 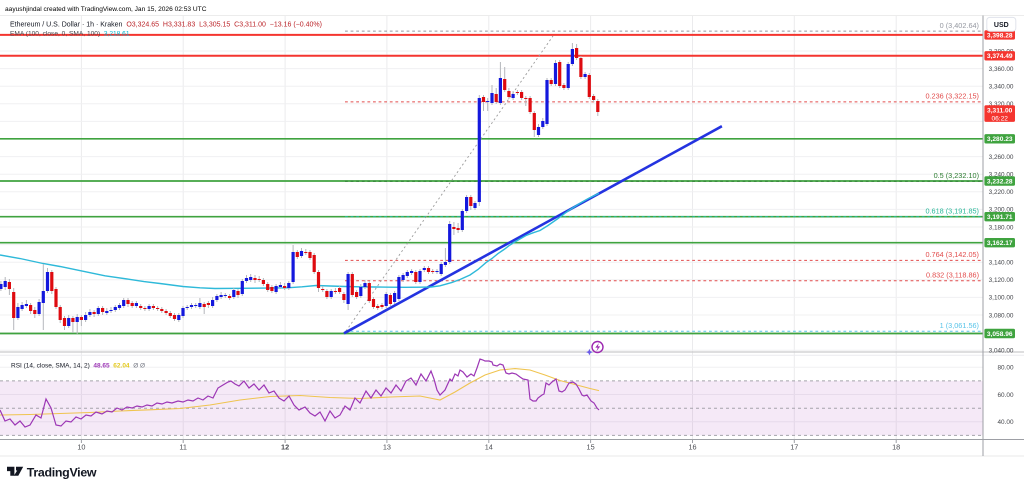 What do you see at coordinates (1001, 263) in the screenshot?
I see `svg-text: 3,140.00` at bounding box center [1001, 263].